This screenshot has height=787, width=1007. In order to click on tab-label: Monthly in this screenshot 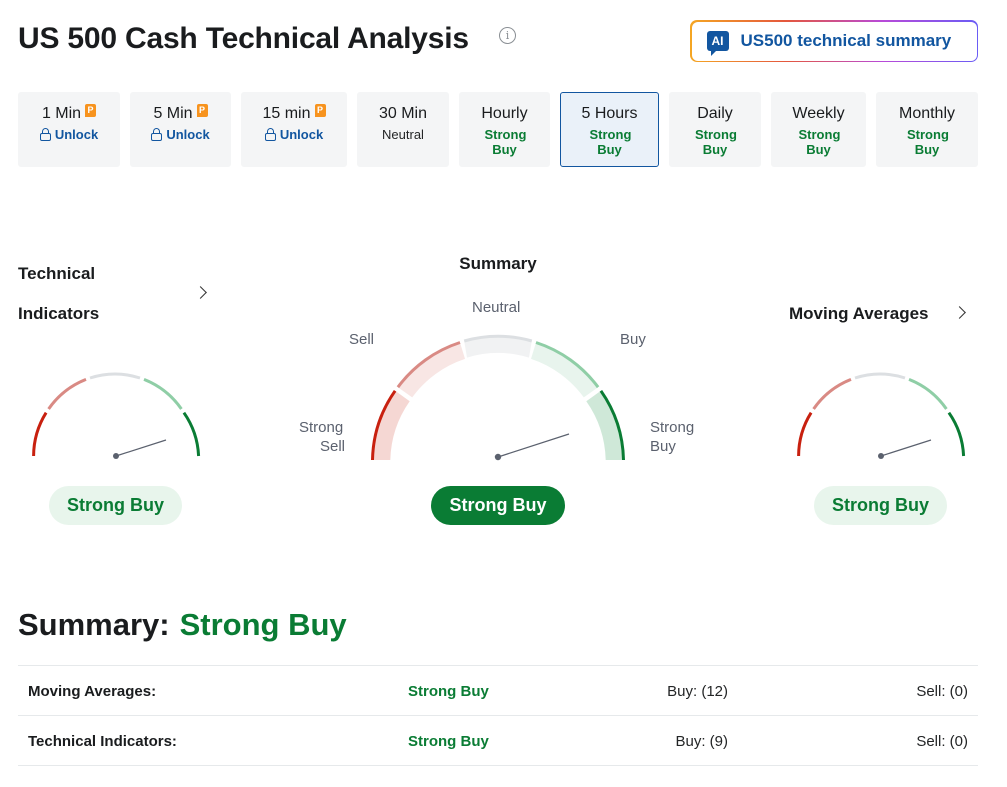, I will do `click(927, 113)`.